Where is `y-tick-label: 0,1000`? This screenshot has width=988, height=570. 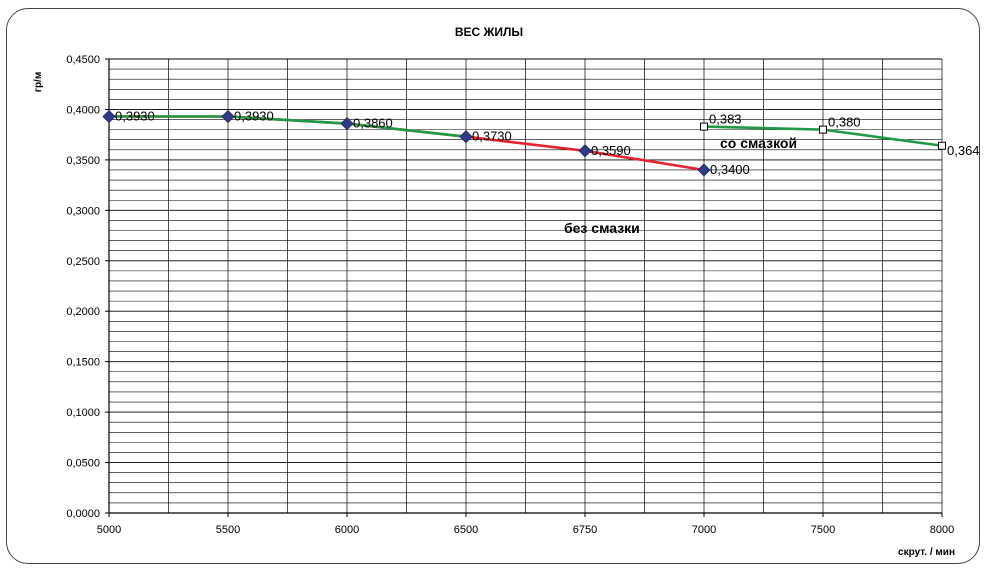
y-tick-label: 0,1000 is located at coordinates (83, 413).